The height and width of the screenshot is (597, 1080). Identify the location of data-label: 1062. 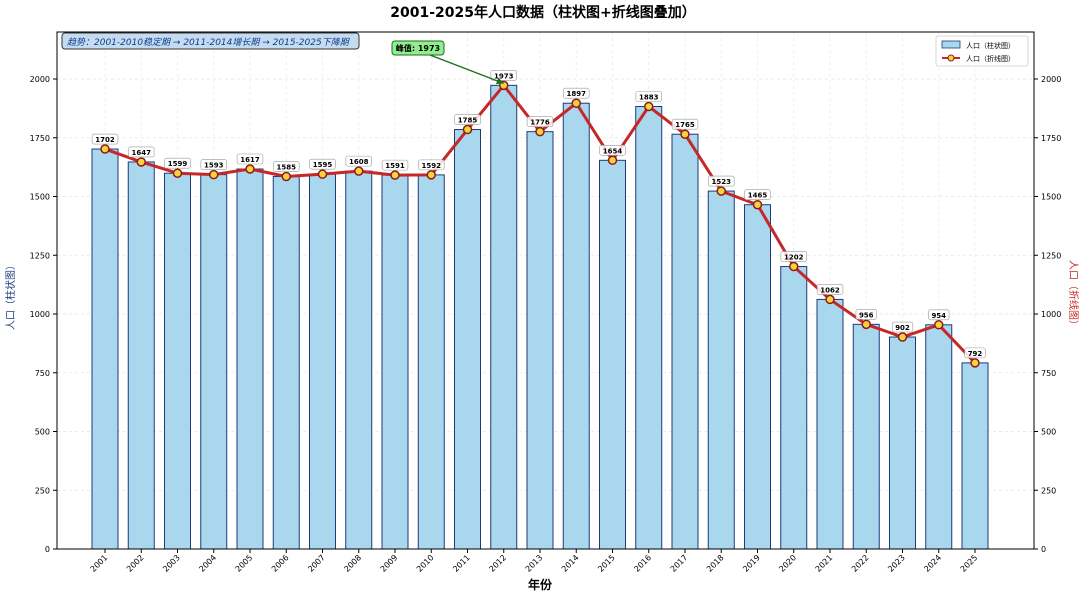
(830, 290).